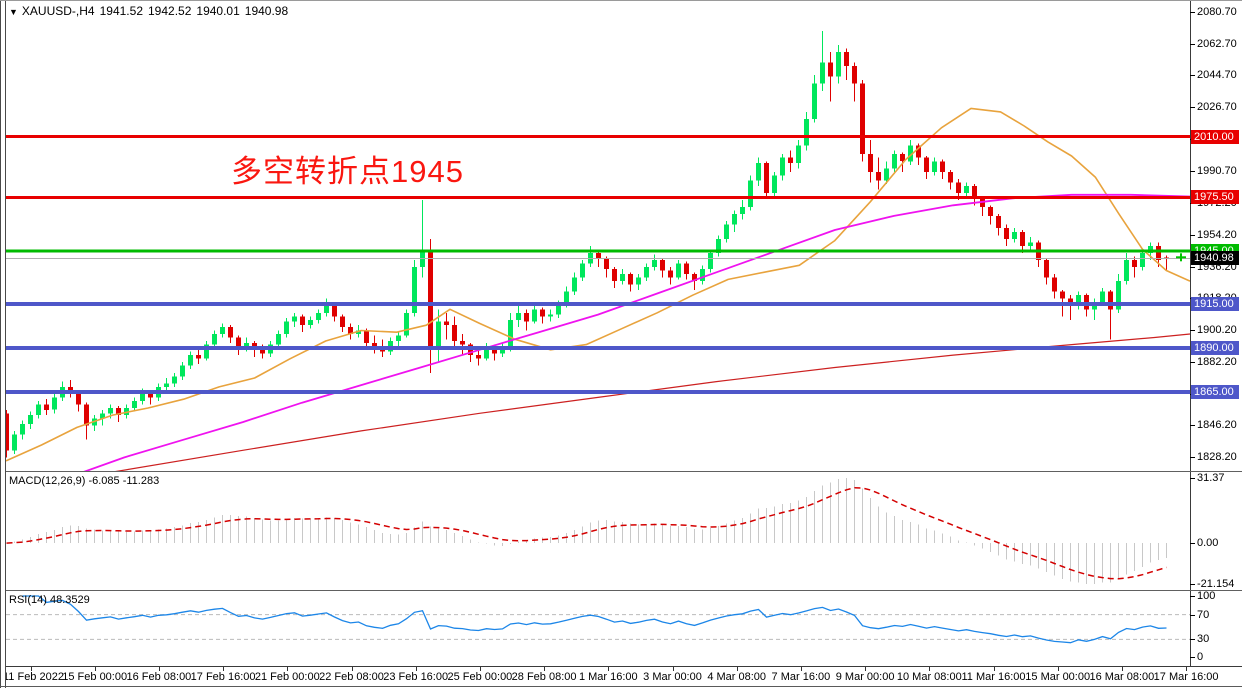  Describe the element at coordinates (1181, 257) in the screenshot. I see `ask-marker-icon` at that location.